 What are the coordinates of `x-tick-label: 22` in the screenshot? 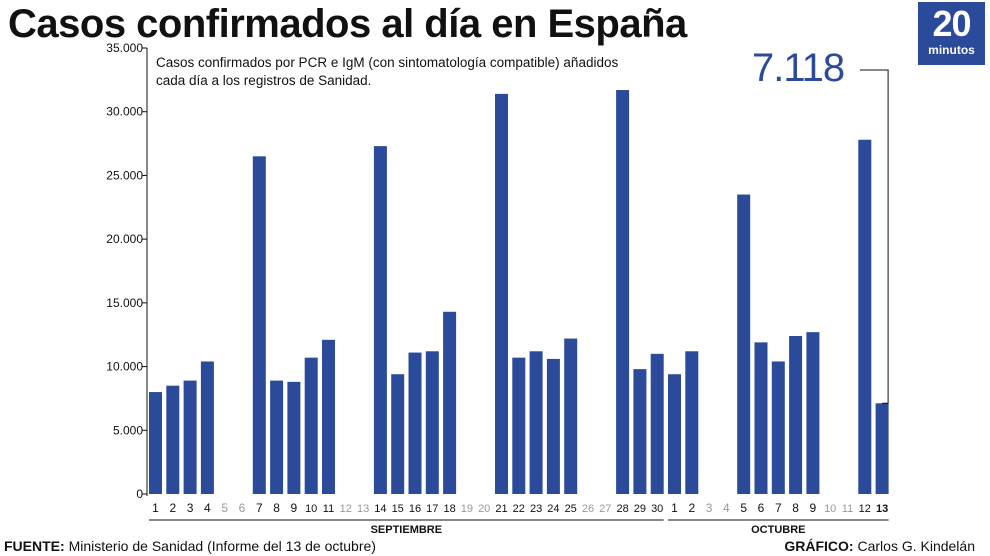 It's located at (519, 509).